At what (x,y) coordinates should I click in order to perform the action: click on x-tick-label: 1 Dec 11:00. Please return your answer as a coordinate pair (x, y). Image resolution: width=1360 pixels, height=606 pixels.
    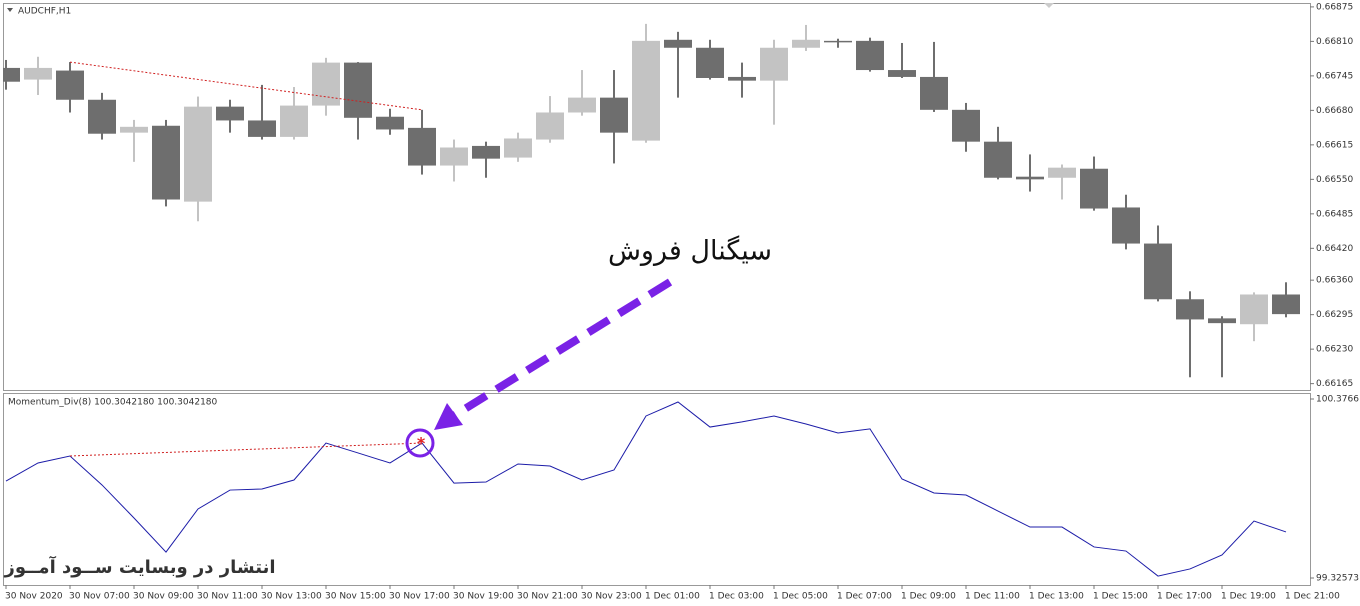
    Looking at the image, I should click on (992, 597).